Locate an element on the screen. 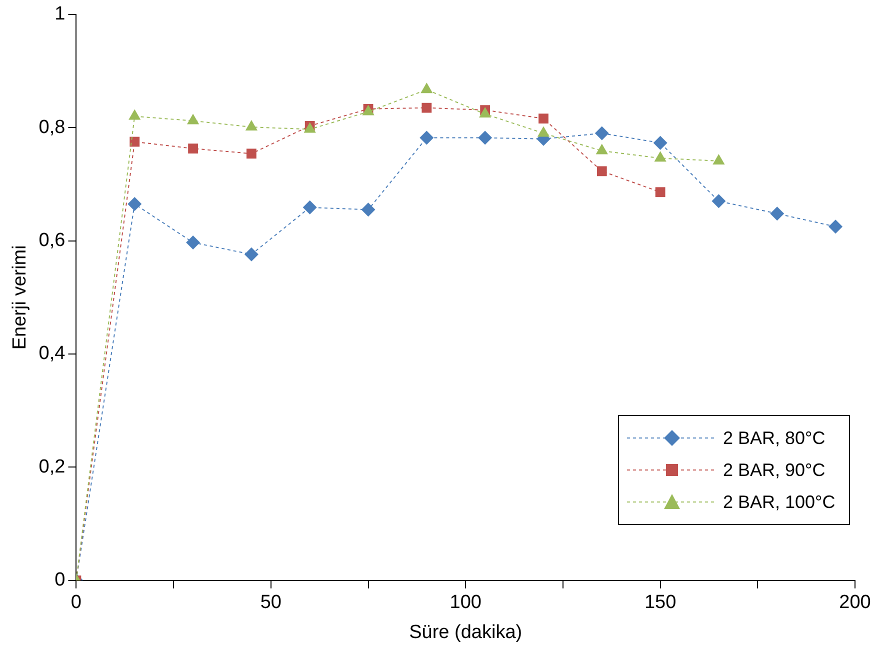  legend-label: 2 BAR, 90°C is located at coordinates (774, 470).